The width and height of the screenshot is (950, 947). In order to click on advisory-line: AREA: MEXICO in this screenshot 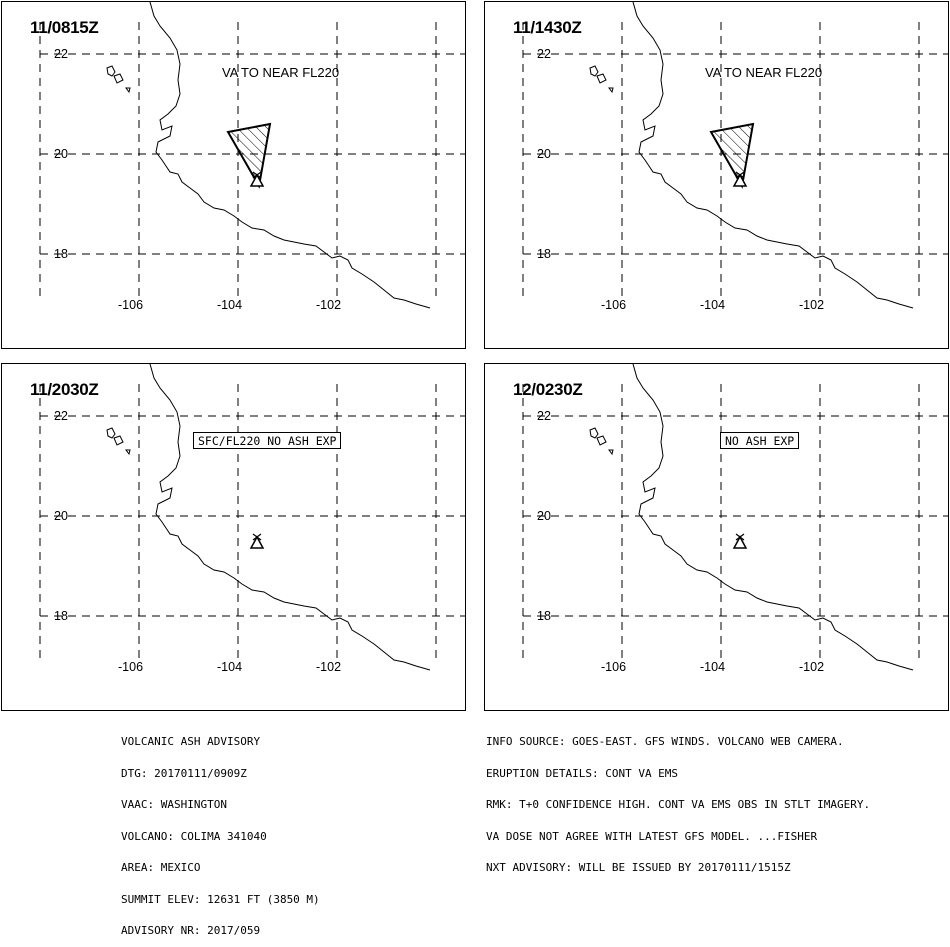, I will do `click(161, 867)`.